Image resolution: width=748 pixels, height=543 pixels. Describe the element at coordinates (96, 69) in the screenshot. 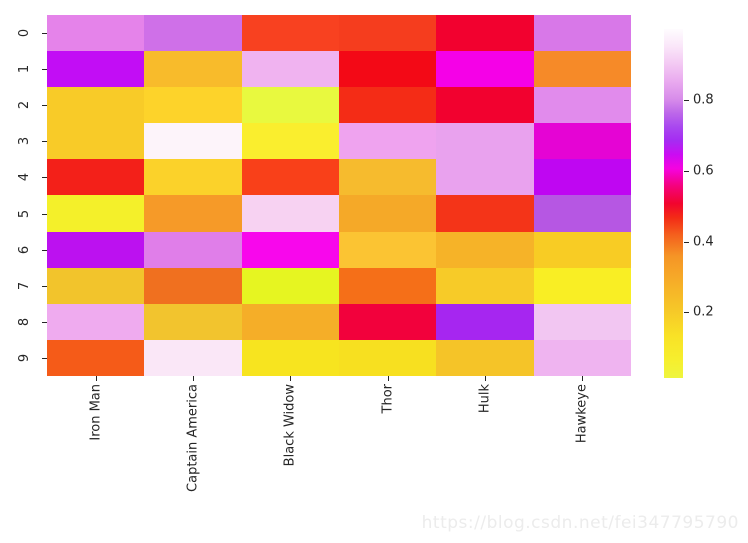

I see `heatmap-cell-r1-c0` at that location.